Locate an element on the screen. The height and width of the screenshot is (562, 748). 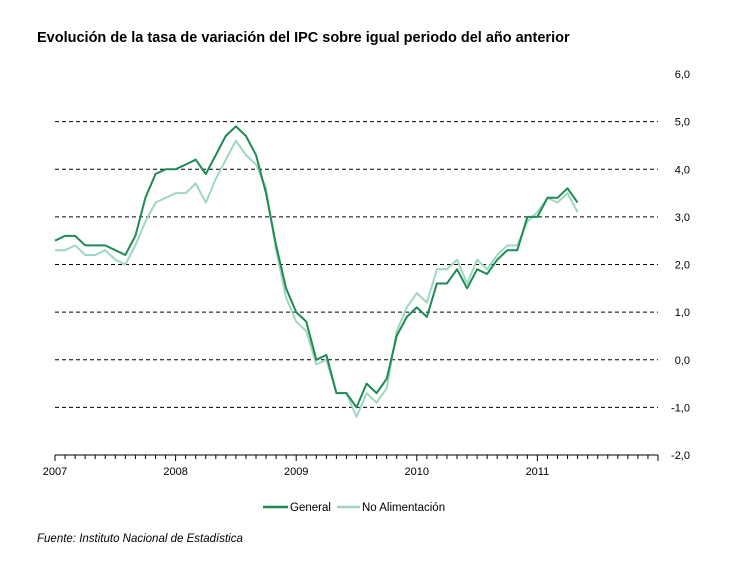
y-tick-label: 2,0 is located at coordinates (682, 266).